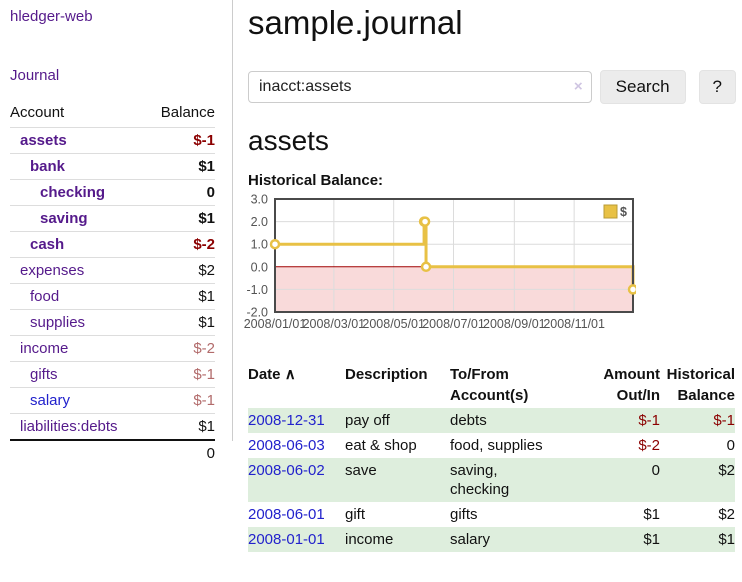  Describe the element at coordinates (491, 420) in the screenshot. I see `transaction-row: 2008-12-31 pay off debts $-1 $-1` at that location.